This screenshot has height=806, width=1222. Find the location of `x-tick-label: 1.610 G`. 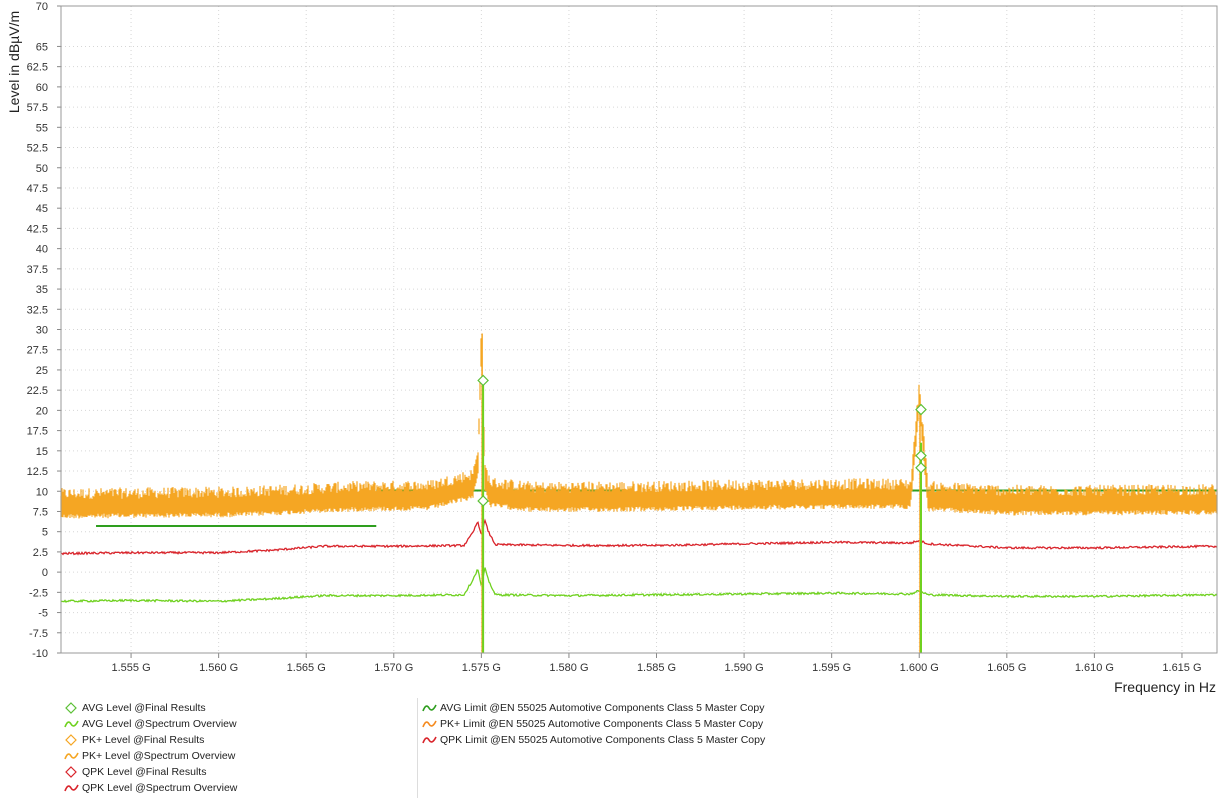

x-tick-label: 1.610 G is located at coordinates (1094, 668).